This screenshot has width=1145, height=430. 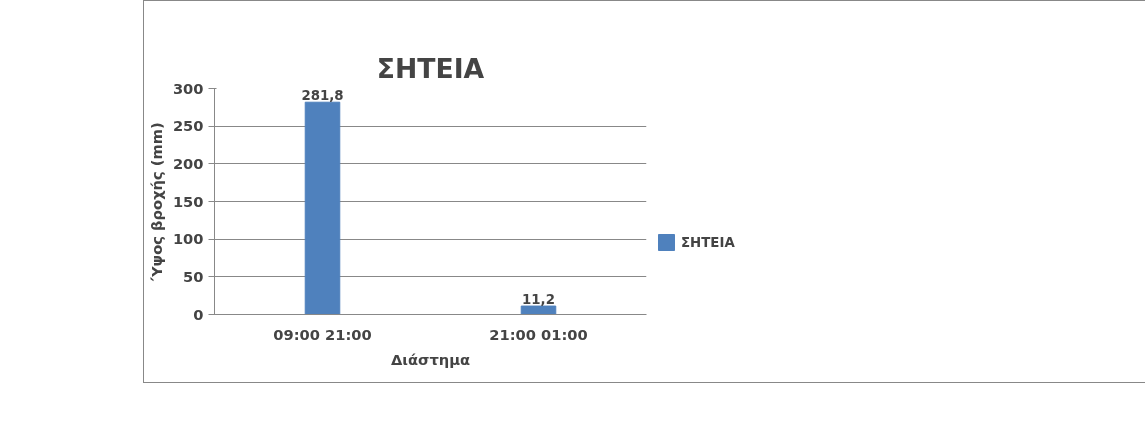 I want to click on y-axis-title: Ύψος βροχής (mm), so click(x=156, y=202).